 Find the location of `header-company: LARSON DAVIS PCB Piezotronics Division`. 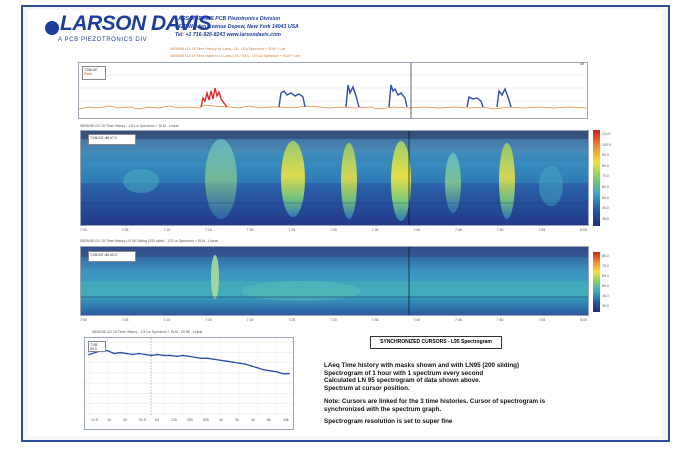

header-company: LARSON DAVIS PCB Piezotronics Division is located at coordinates (228, 19).